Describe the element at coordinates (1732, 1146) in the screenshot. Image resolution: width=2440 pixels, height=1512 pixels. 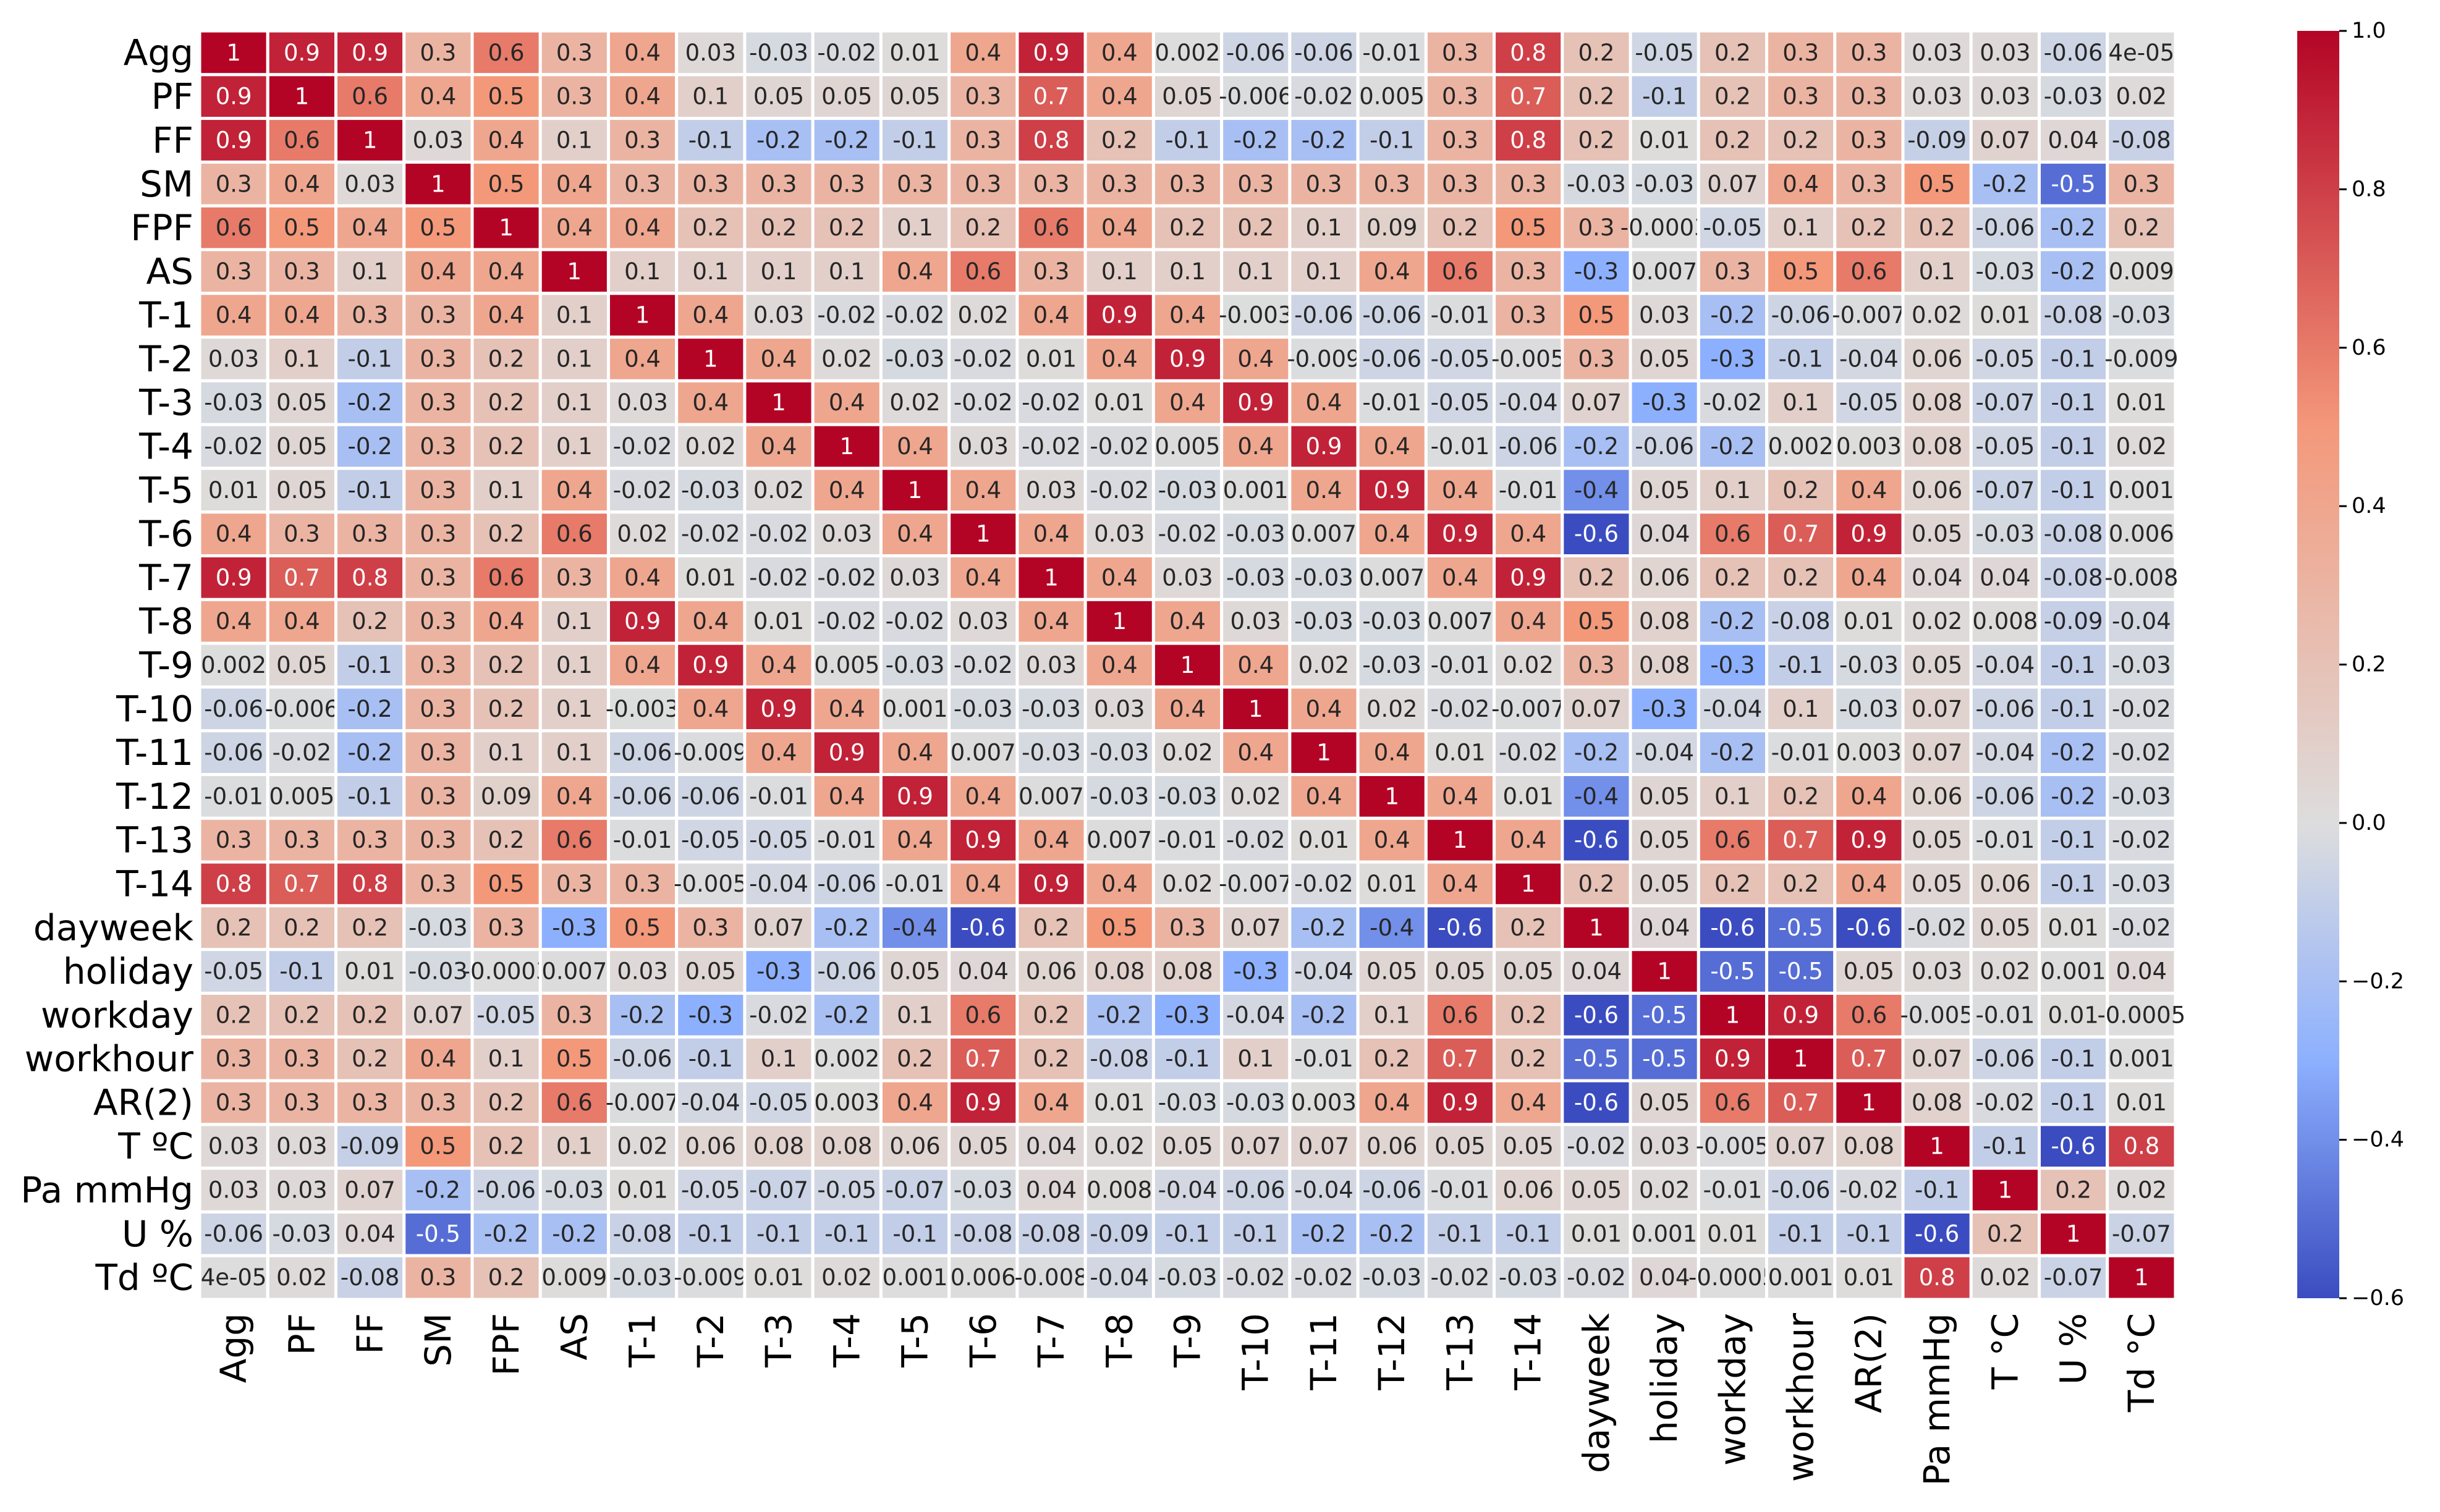
I see `cell-value-label: -0.005` at that location.